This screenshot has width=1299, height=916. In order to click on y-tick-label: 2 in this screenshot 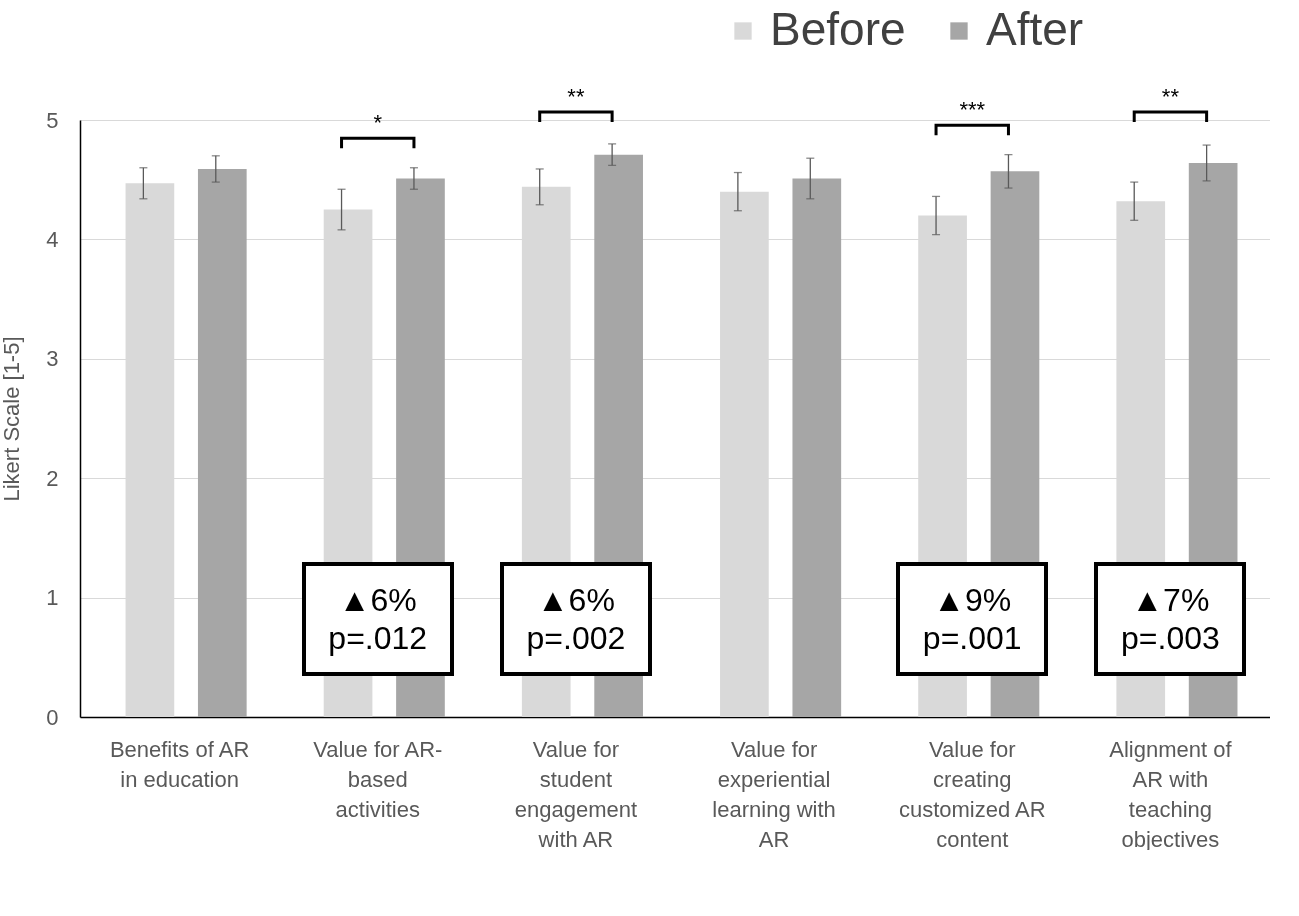, I will do `click(52, 478)`.